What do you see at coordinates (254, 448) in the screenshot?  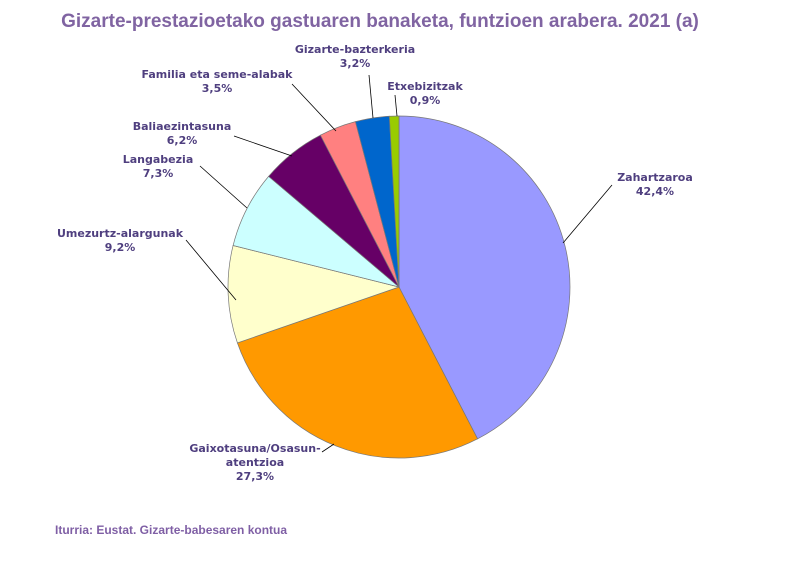 I see `label-line: Gaixotasuna/Osasun-` at bounding box center [254, 448].